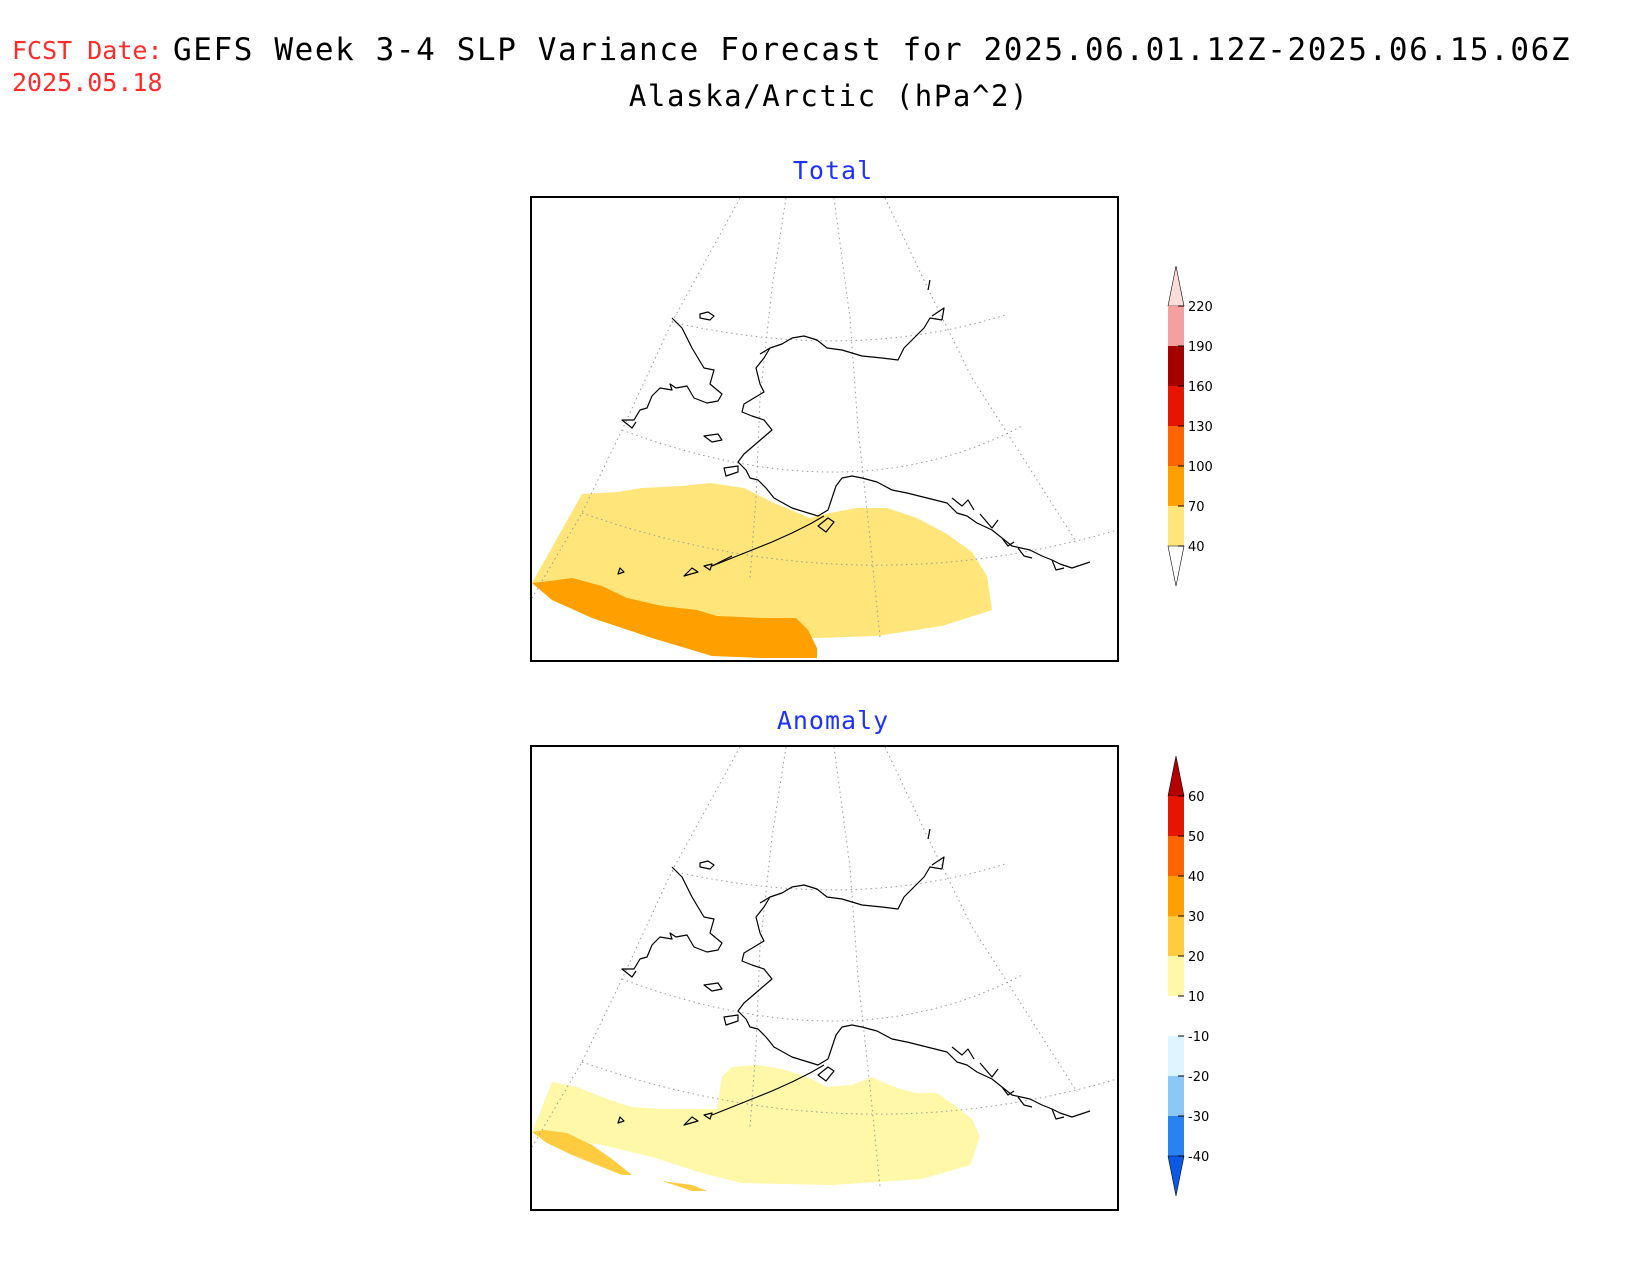 This screenshot has width=1650, height=1275. Describe the element at coordinates (1200, 980) in the screenshot. I see `colorbar-anomaly: 60 50 40 30 20 10 -10 -20 -30 -40` at that location.